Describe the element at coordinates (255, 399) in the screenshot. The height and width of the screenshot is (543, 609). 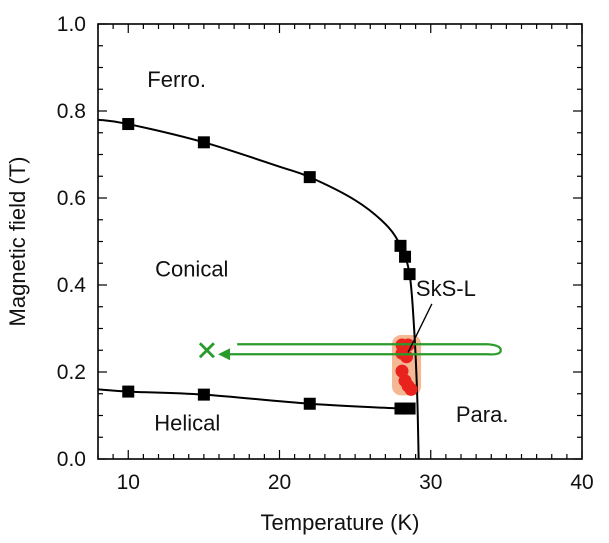
I see `lower-boundary-line` at that location.